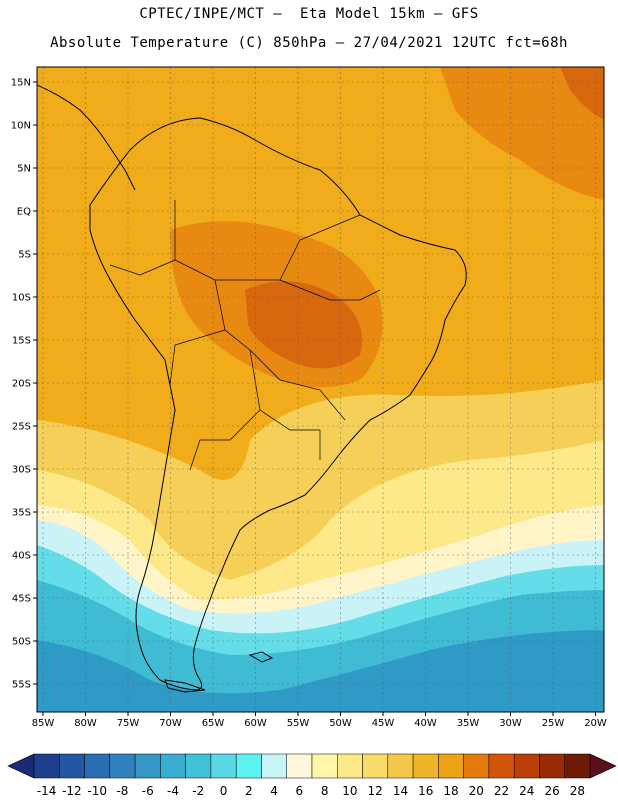  Describe the element at coordinates (476, 791) in the screenshot. I see `colorbar-tick-label: 20` at that location.